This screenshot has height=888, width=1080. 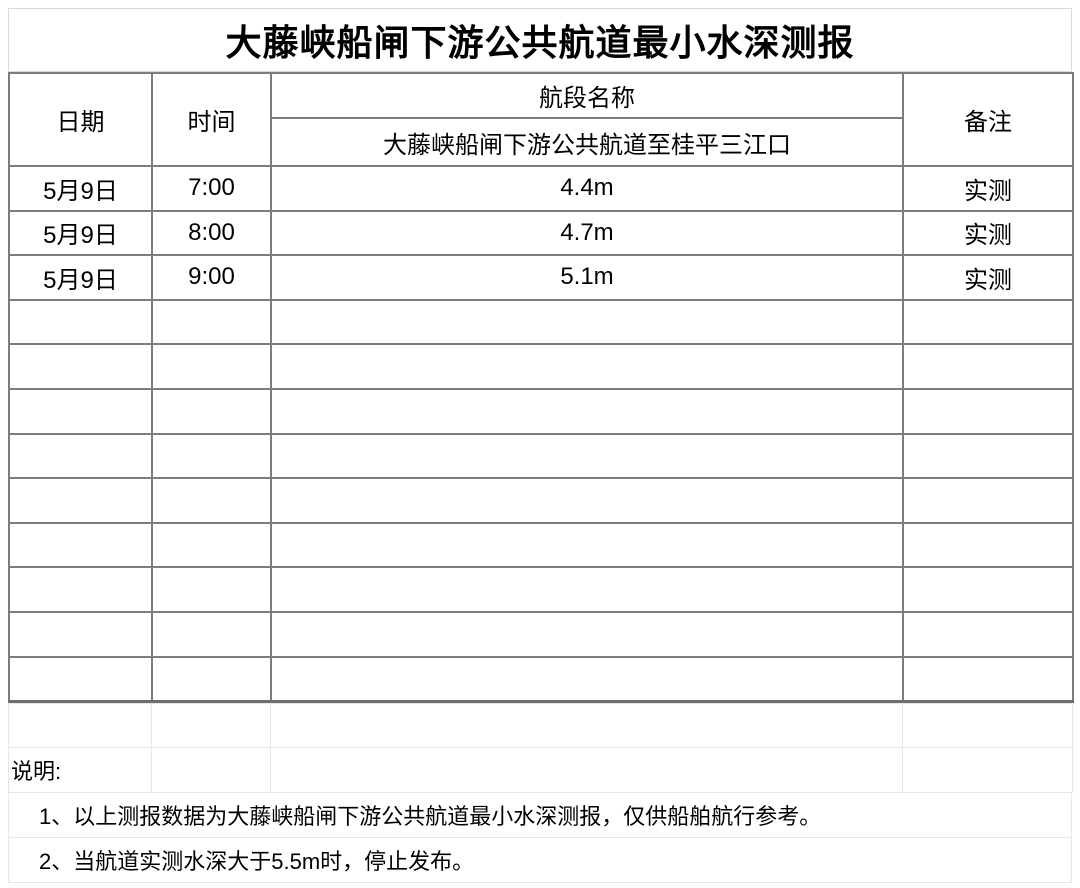 I want to click on header-time: 时间, so click(x=211, y=119).